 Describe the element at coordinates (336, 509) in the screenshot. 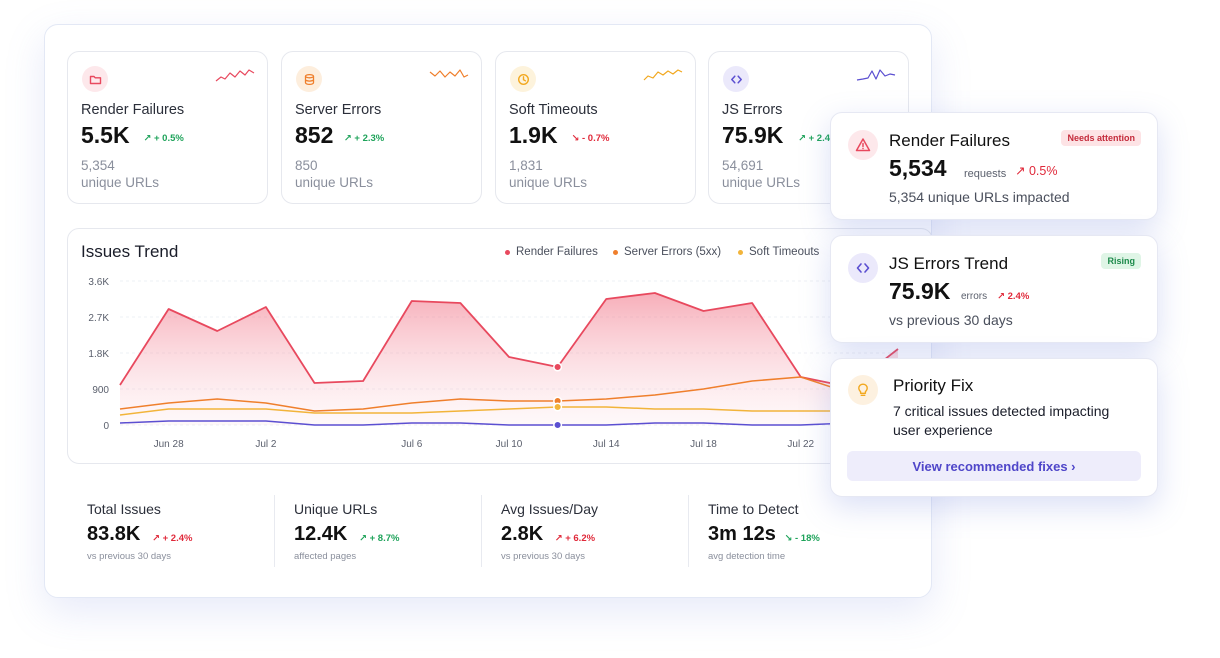

I see `stat-label: Unique URLs` at that location.